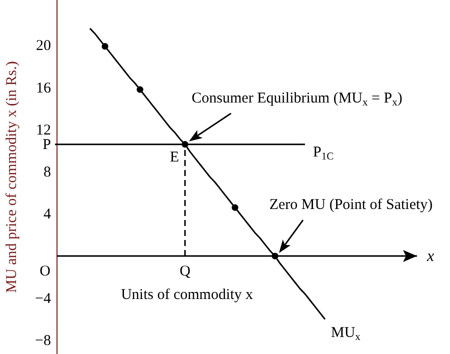  What do you see at coordinates (187, 295) in the screenshot?
I see `x-axis-title: Units of commodity x` at bounding box center [187, 295].